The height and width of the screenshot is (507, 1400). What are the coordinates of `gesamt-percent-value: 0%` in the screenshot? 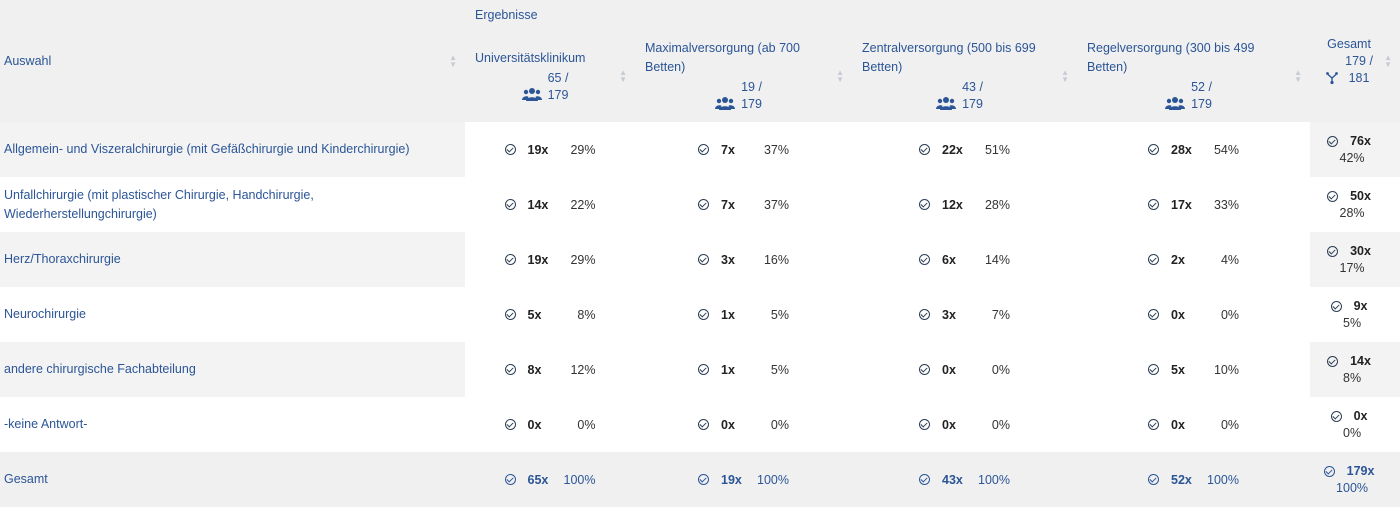 It's located at (1352, 432).